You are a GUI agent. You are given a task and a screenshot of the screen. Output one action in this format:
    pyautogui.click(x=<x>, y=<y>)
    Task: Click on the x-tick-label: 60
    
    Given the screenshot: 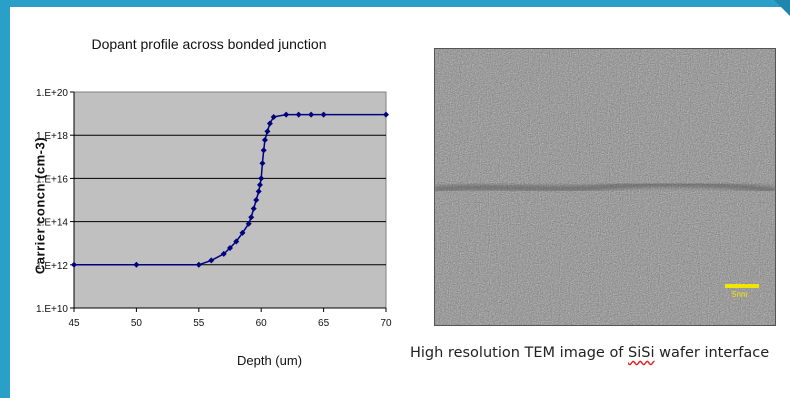 What is the action you would take?
    pyautogui.click(x=262, y=323)
    